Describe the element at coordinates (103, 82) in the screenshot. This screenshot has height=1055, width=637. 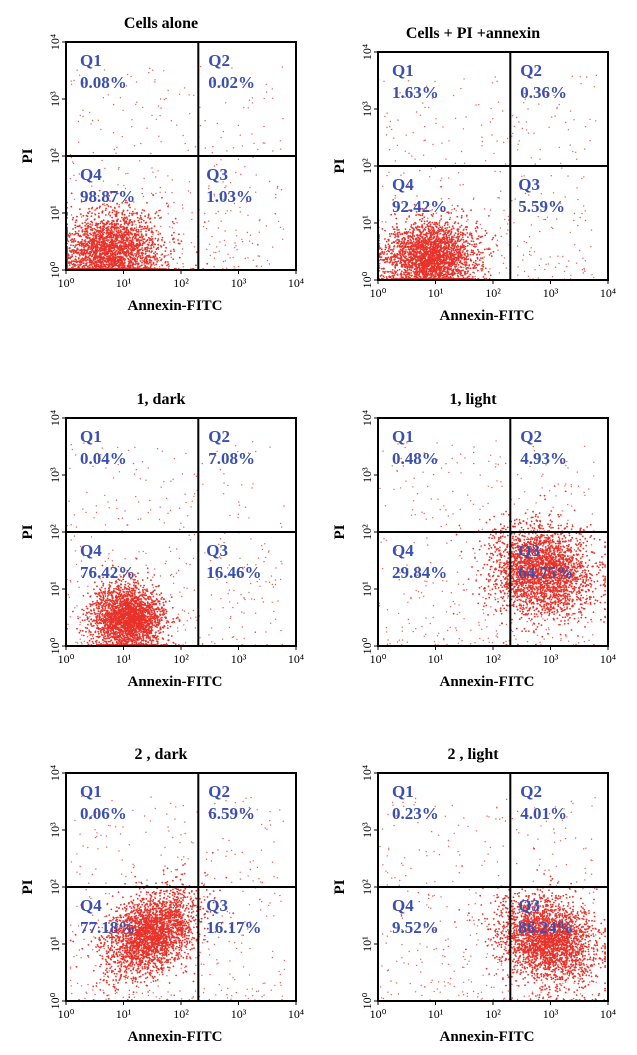
I see `quadrant-q1-value: 0.08%` at that location.